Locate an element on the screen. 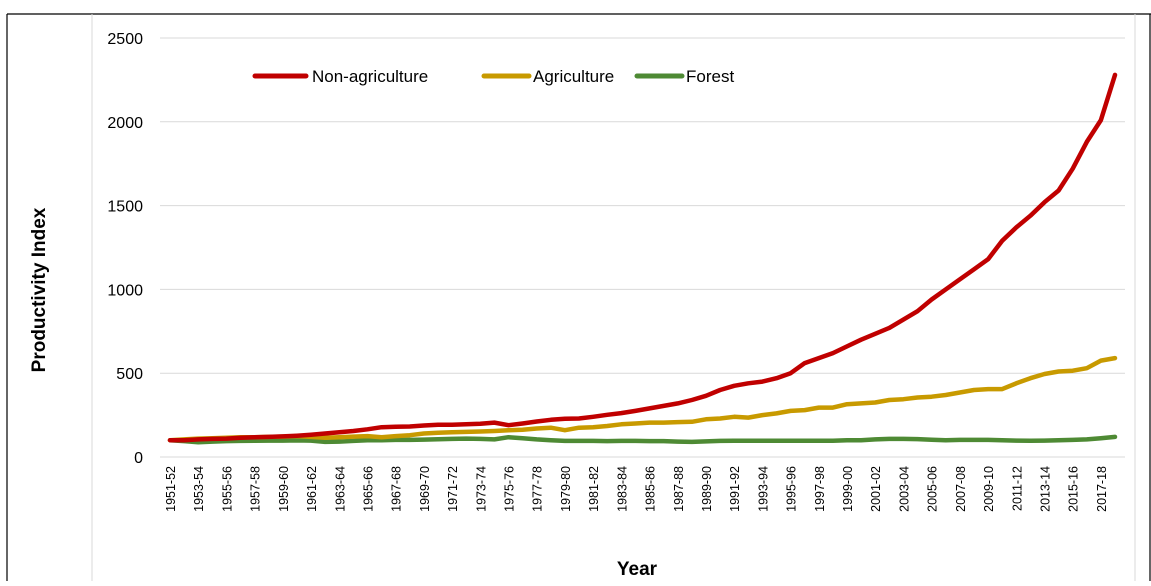  series-line-agriculture is located at coordinates (642, 399).